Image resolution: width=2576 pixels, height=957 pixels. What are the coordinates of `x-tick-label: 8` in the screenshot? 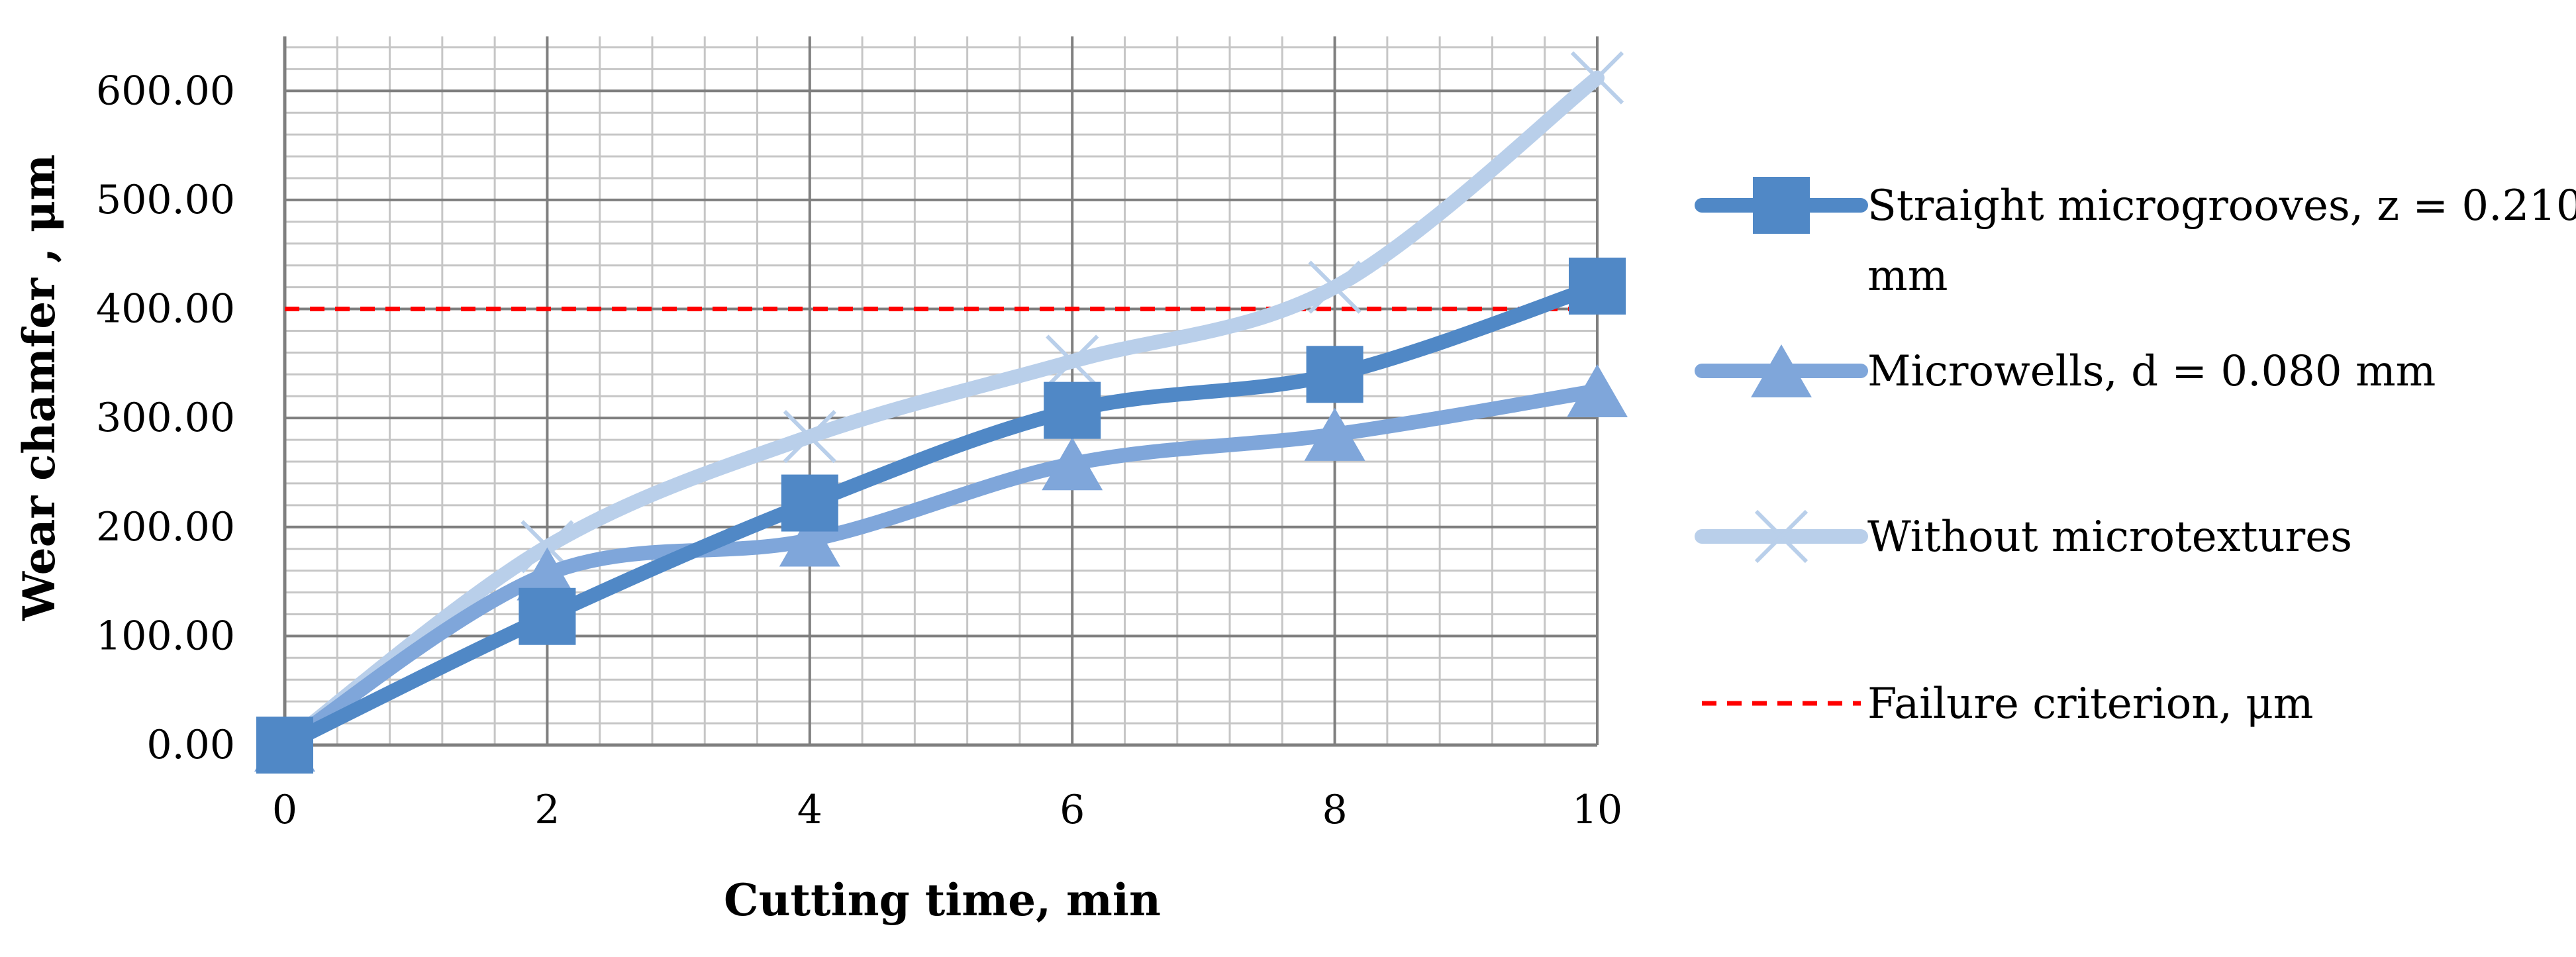 It's located at (1335, 810).